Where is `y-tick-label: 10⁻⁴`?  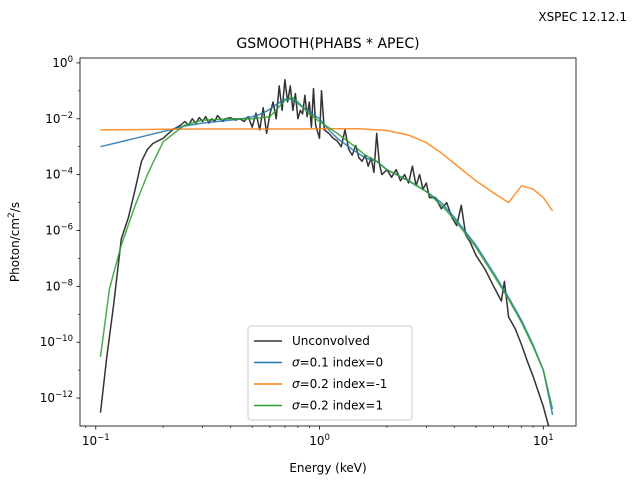 y-tick-label: 10⁻⁴ is located at coordinates (59, 174).